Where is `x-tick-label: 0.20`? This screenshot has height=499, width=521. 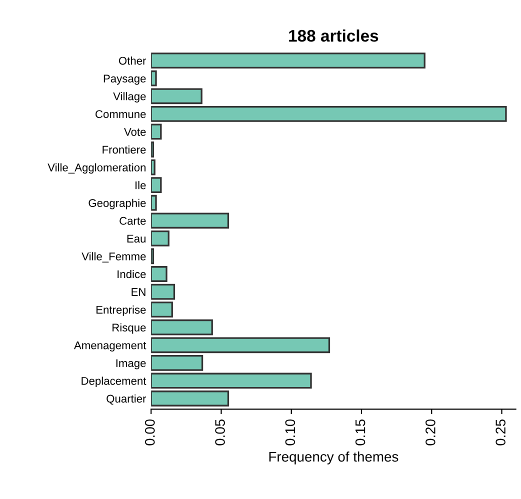 x-tick-label: 0.20 is located at coordinates (431, 432).